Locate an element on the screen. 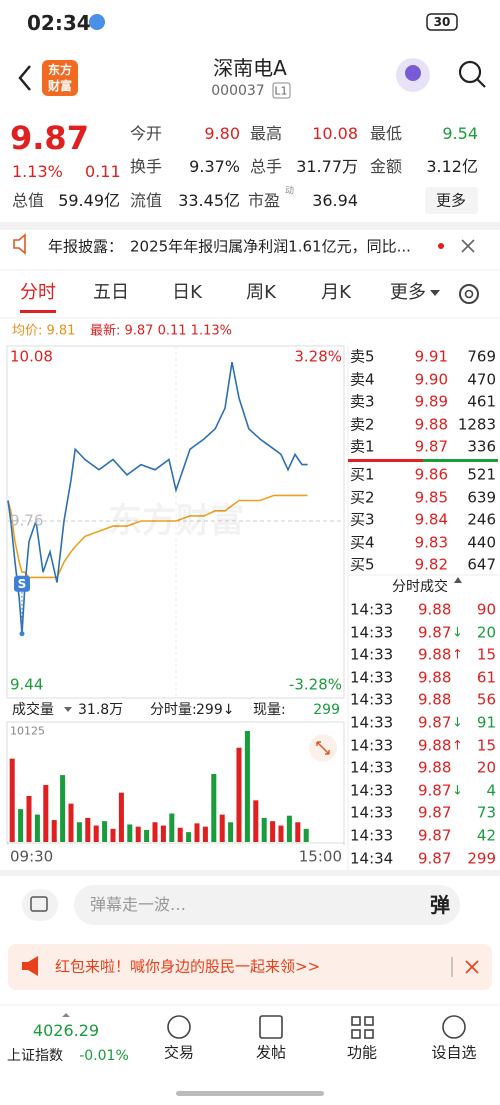 This screenshot has height=1105, width=500. banner is located at coordinates (250, 967).